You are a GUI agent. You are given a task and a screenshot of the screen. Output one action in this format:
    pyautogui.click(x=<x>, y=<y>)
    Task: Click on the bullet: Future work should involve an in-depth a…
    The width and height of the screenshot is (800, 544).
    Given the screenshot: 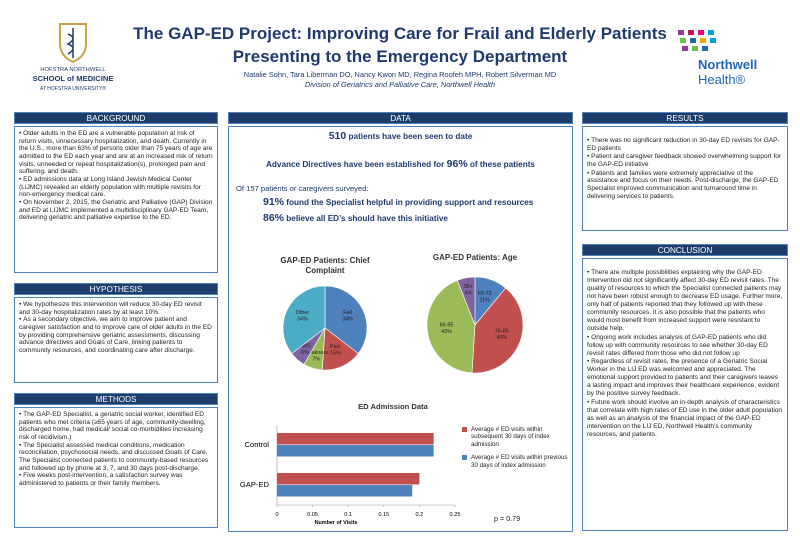 What is the action you would take?
    pyautogui.click(x=685, y=419)
    